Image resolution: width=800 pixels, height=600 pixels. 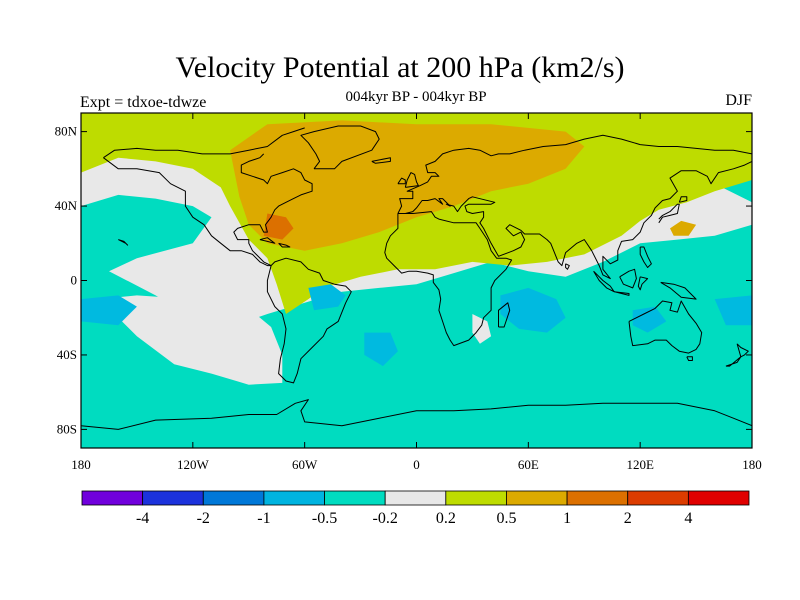 I want to click on colorbar: -4 -2 -1 -0.5 -0.2 0.2 0.5 1 2 4, so click(x=415, y=508).